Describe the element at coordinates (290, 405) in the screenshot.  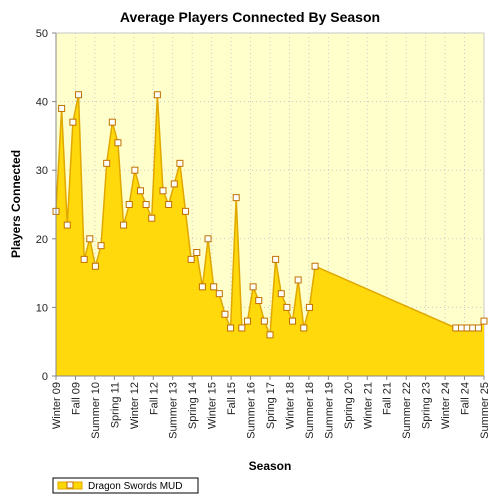
I see `x-tick-label: Winter 18` at that location.